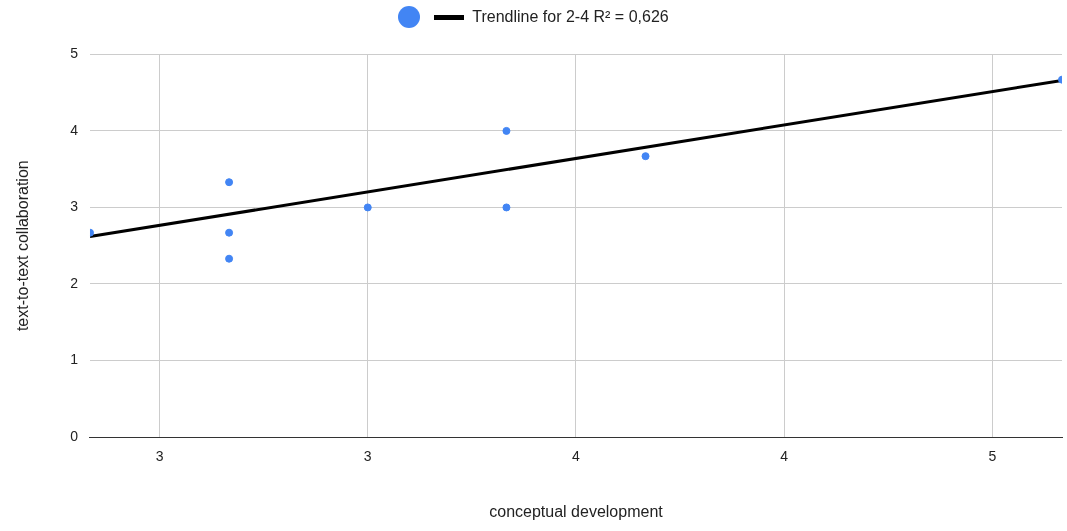 This screenshot has width=1067, height=531. I want to click on y-tick-label: 3, so click(74, 206).